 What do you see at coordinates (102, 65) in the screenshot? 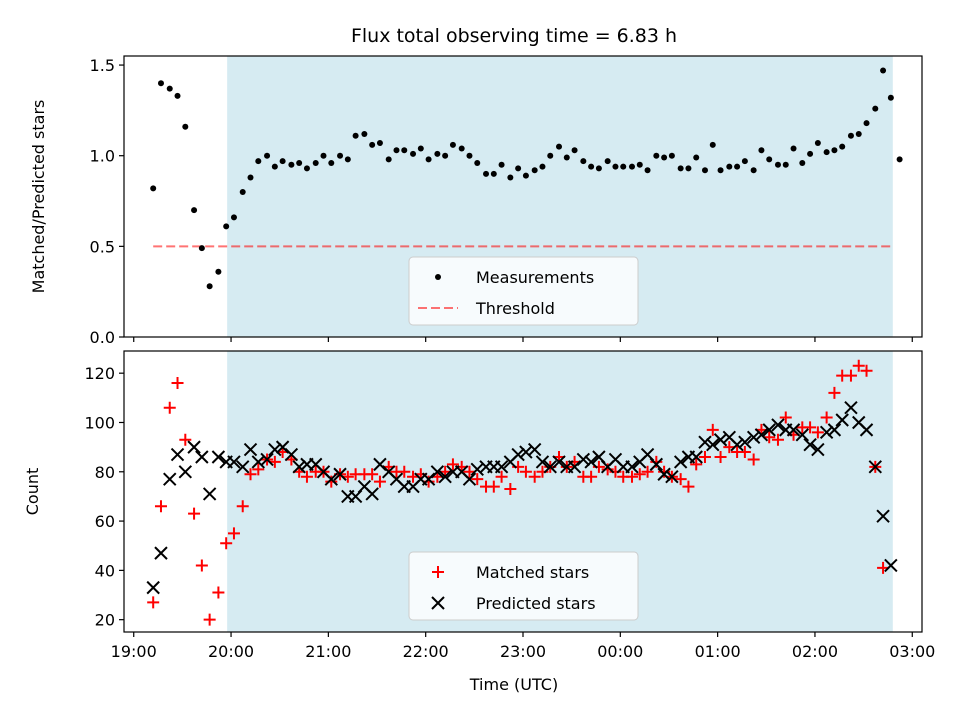
I see `top-y-tick-label: 1.5` at bounding box center [102, 65].